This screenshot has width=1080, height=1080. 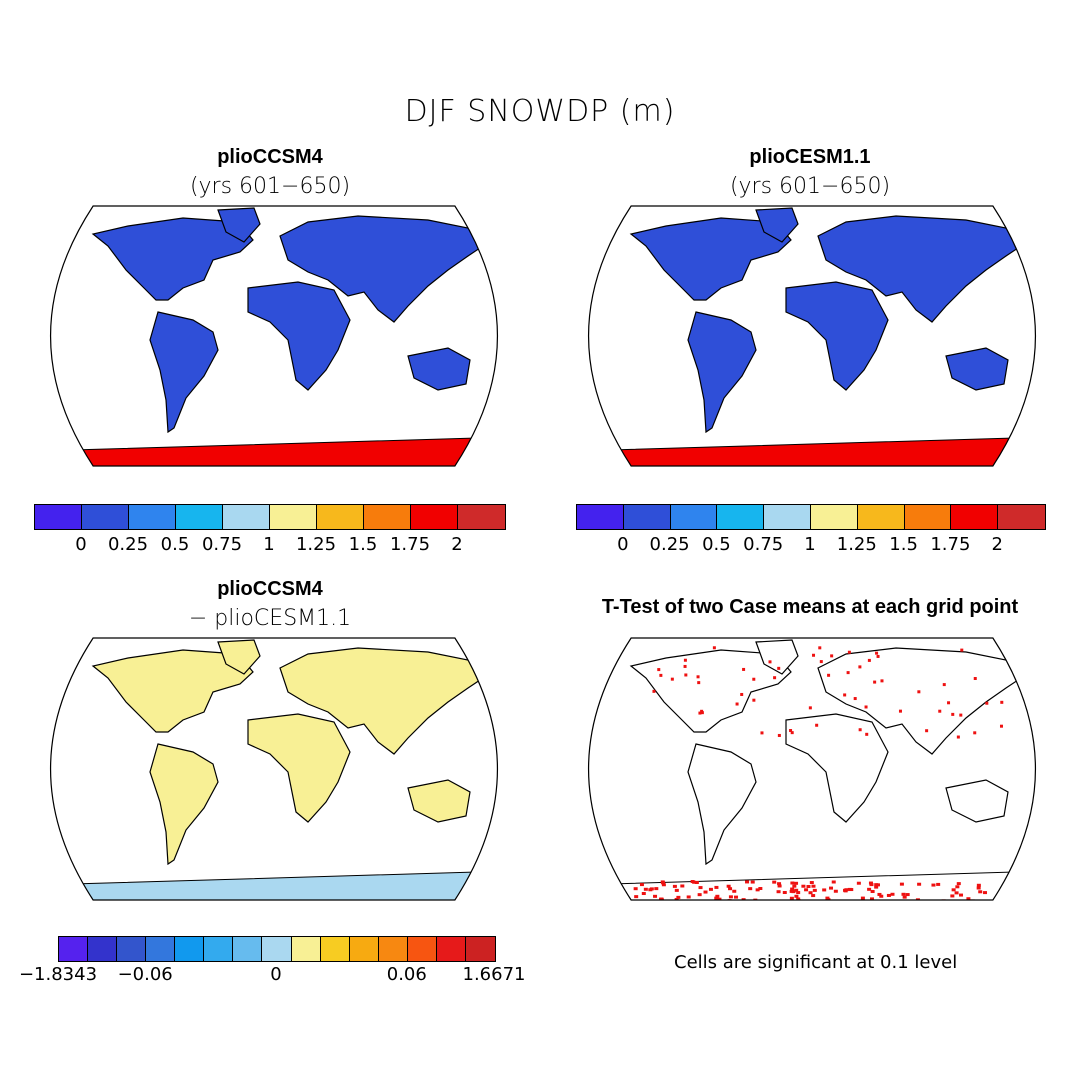 I want to click on map-ttest, so click(x=812, y=769).